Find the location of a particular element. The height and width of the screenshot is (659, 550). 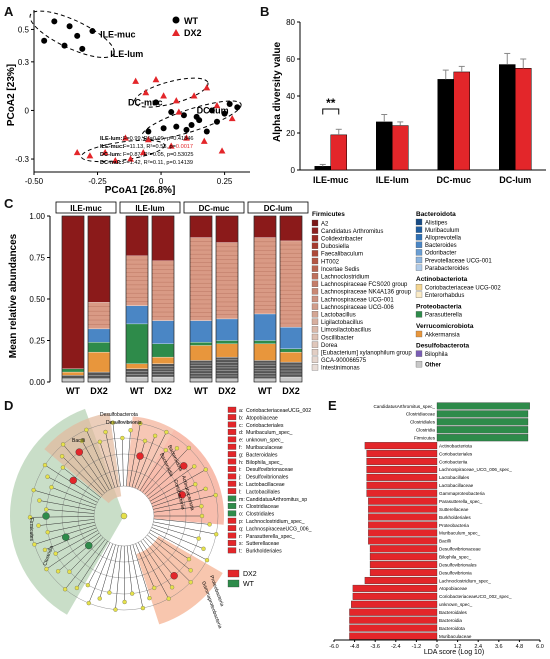

legend-taxon: Parasutterella is located at coordinates (444, 316).